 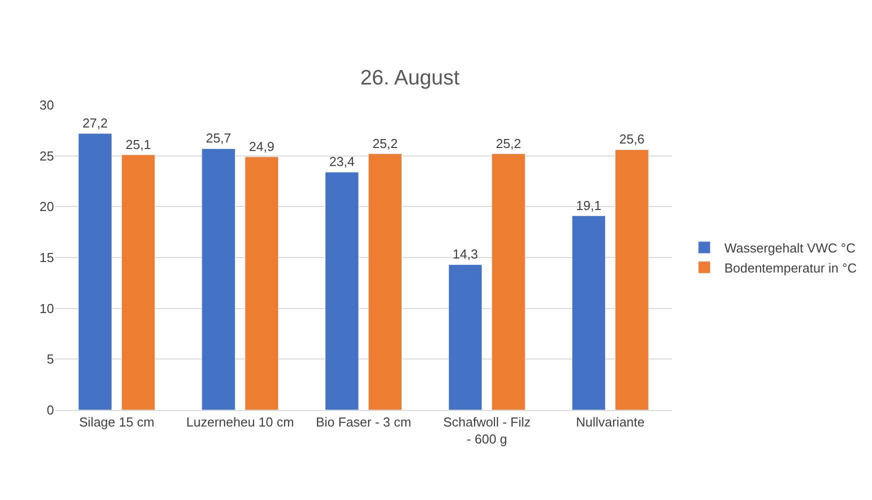 What do you see at coordinates (790, 268) in the screenshot?
I see `legend-label: Bodentemperatur in °C` at bounding box center [790, 268].